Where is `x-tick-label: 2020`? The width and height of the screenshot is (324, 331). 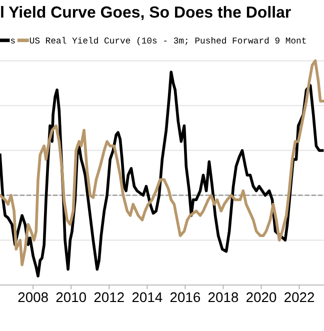 x-tick-label: 2020 is located at coordinates (261, 297).